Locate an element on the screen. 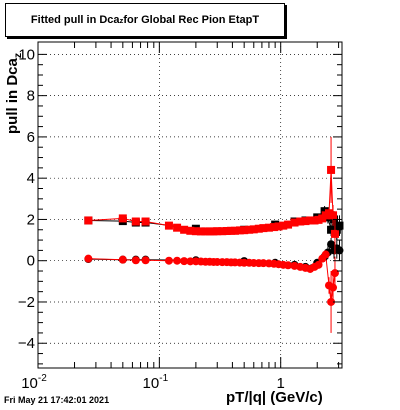 This screenshot has height=410, width=400. y-axis-label: pull in Dcaz is located at coordinates (14, 93).